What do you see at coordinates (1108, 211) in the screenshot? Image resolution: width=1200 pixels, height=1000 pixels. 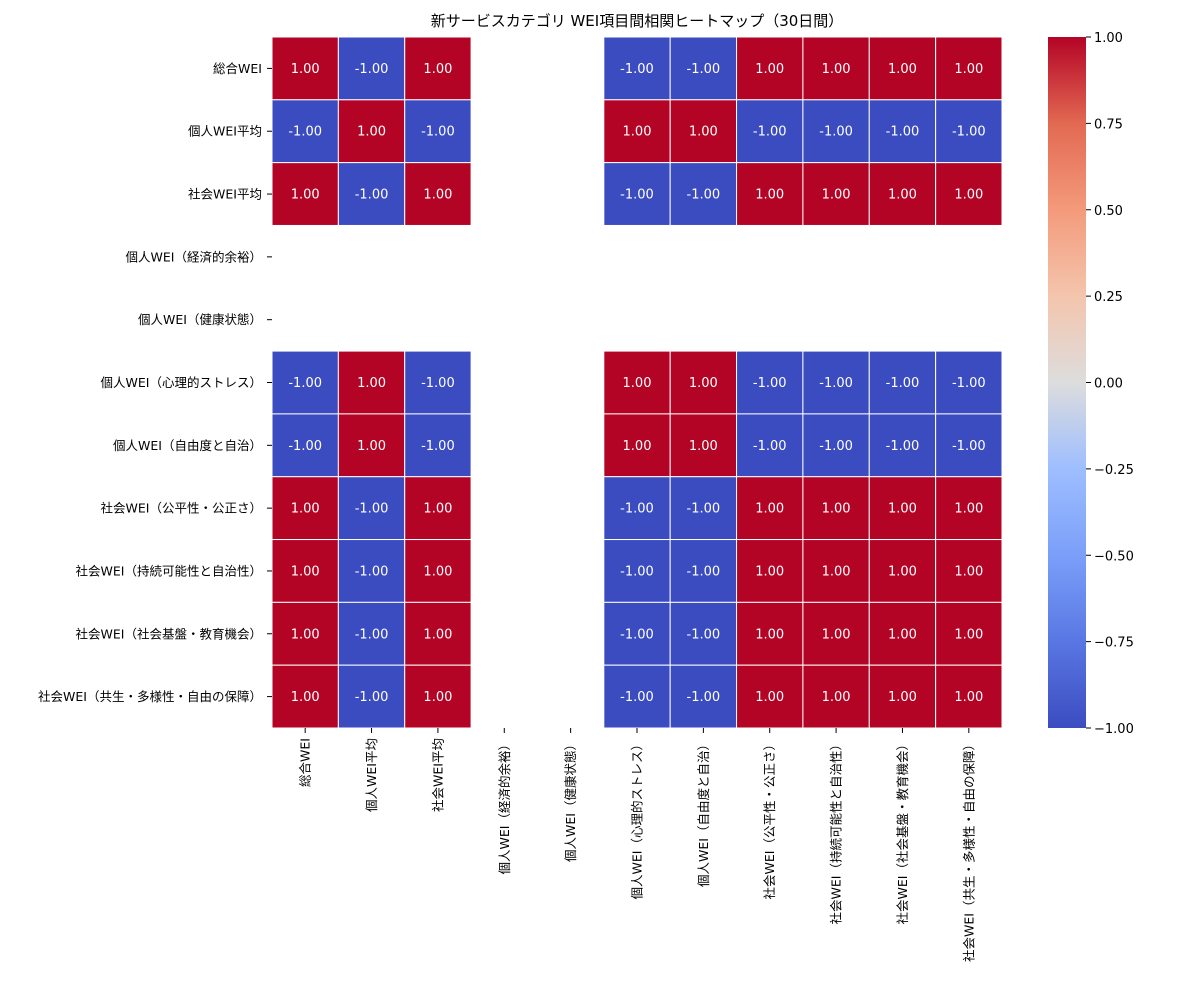 I see `colorbar-tick-label: 0.50` at bounding box center [1108, 211].